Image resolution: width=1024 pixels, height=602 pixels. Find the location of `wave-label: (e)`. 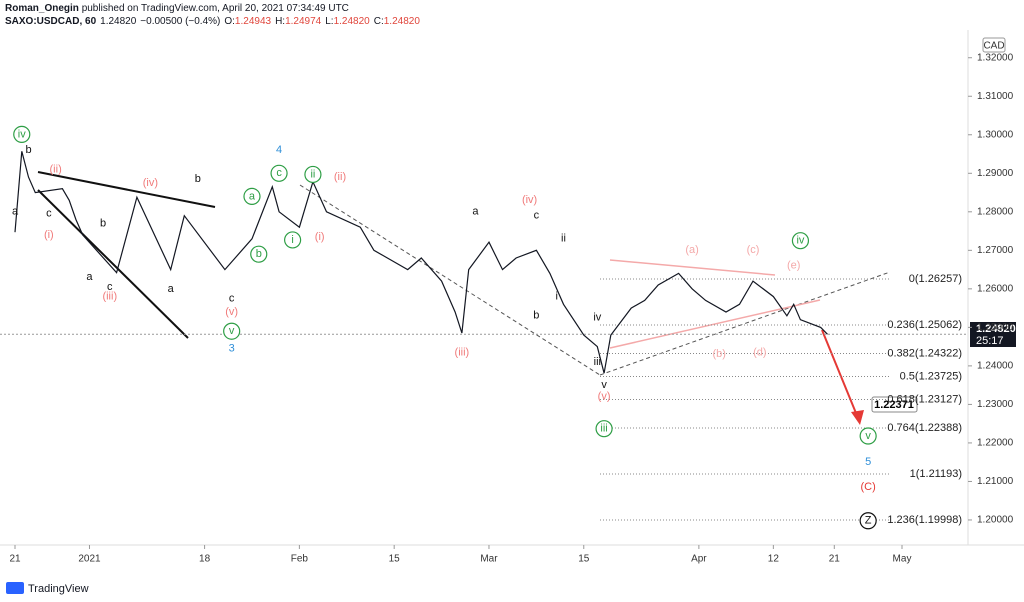

wave-label: (e) is located at coordinates (793, 266).